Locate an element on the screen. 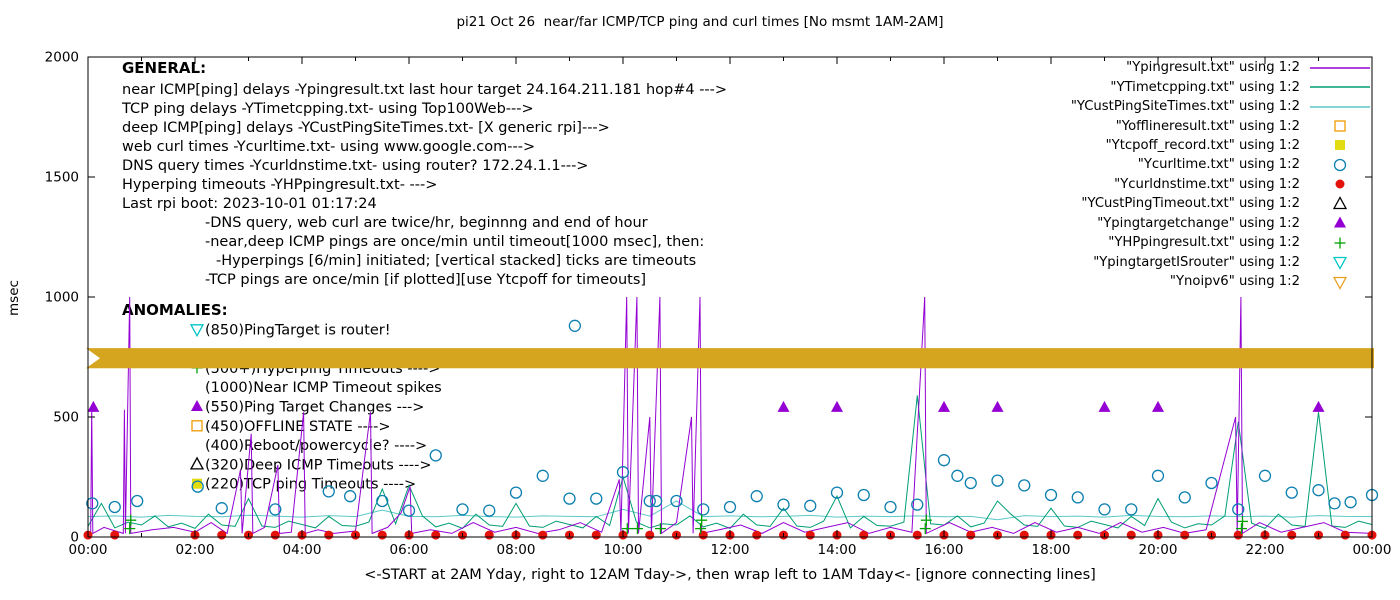  legend-item: "Ynoipv6" using 1:2 is located at coordinates (1221, 281).